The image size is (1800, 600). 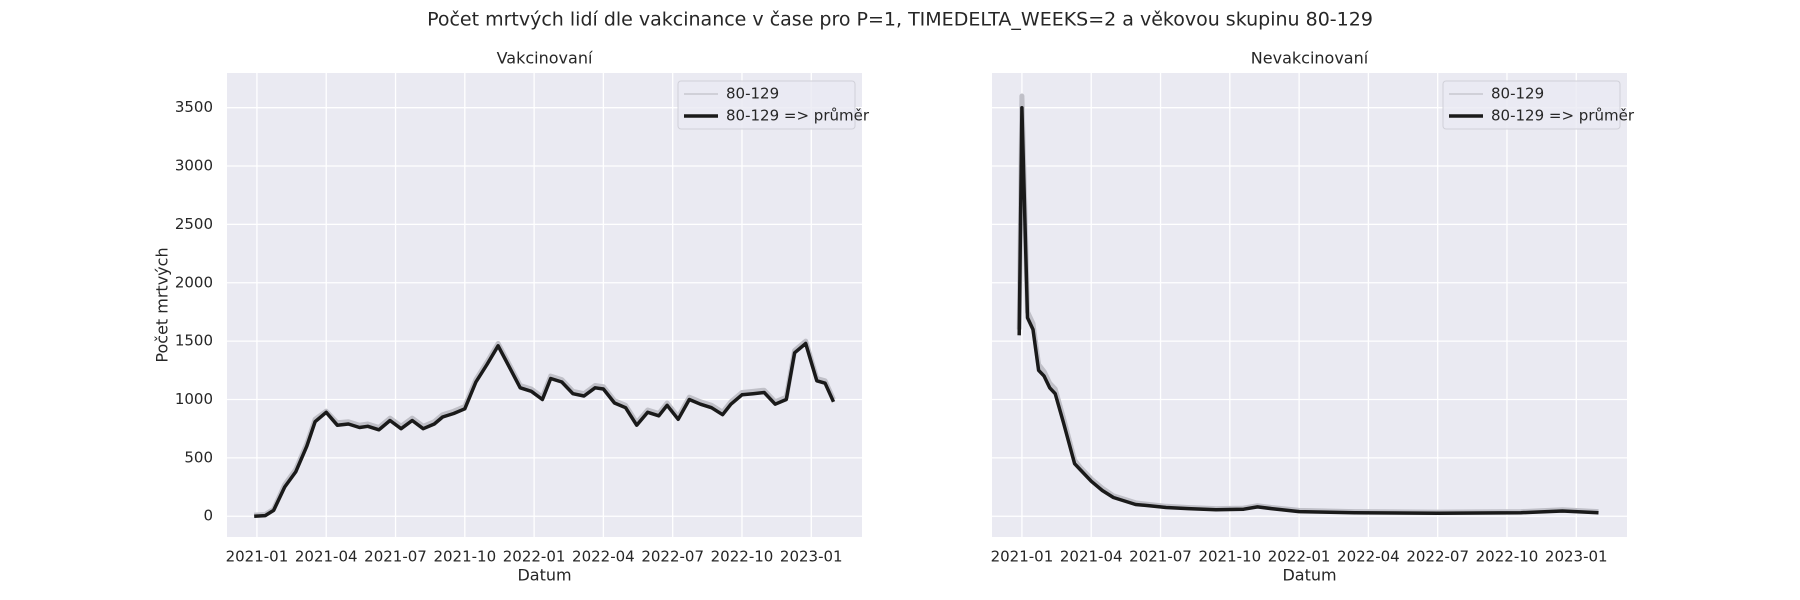 I want to click on line-series, so click(x=545, y=429).